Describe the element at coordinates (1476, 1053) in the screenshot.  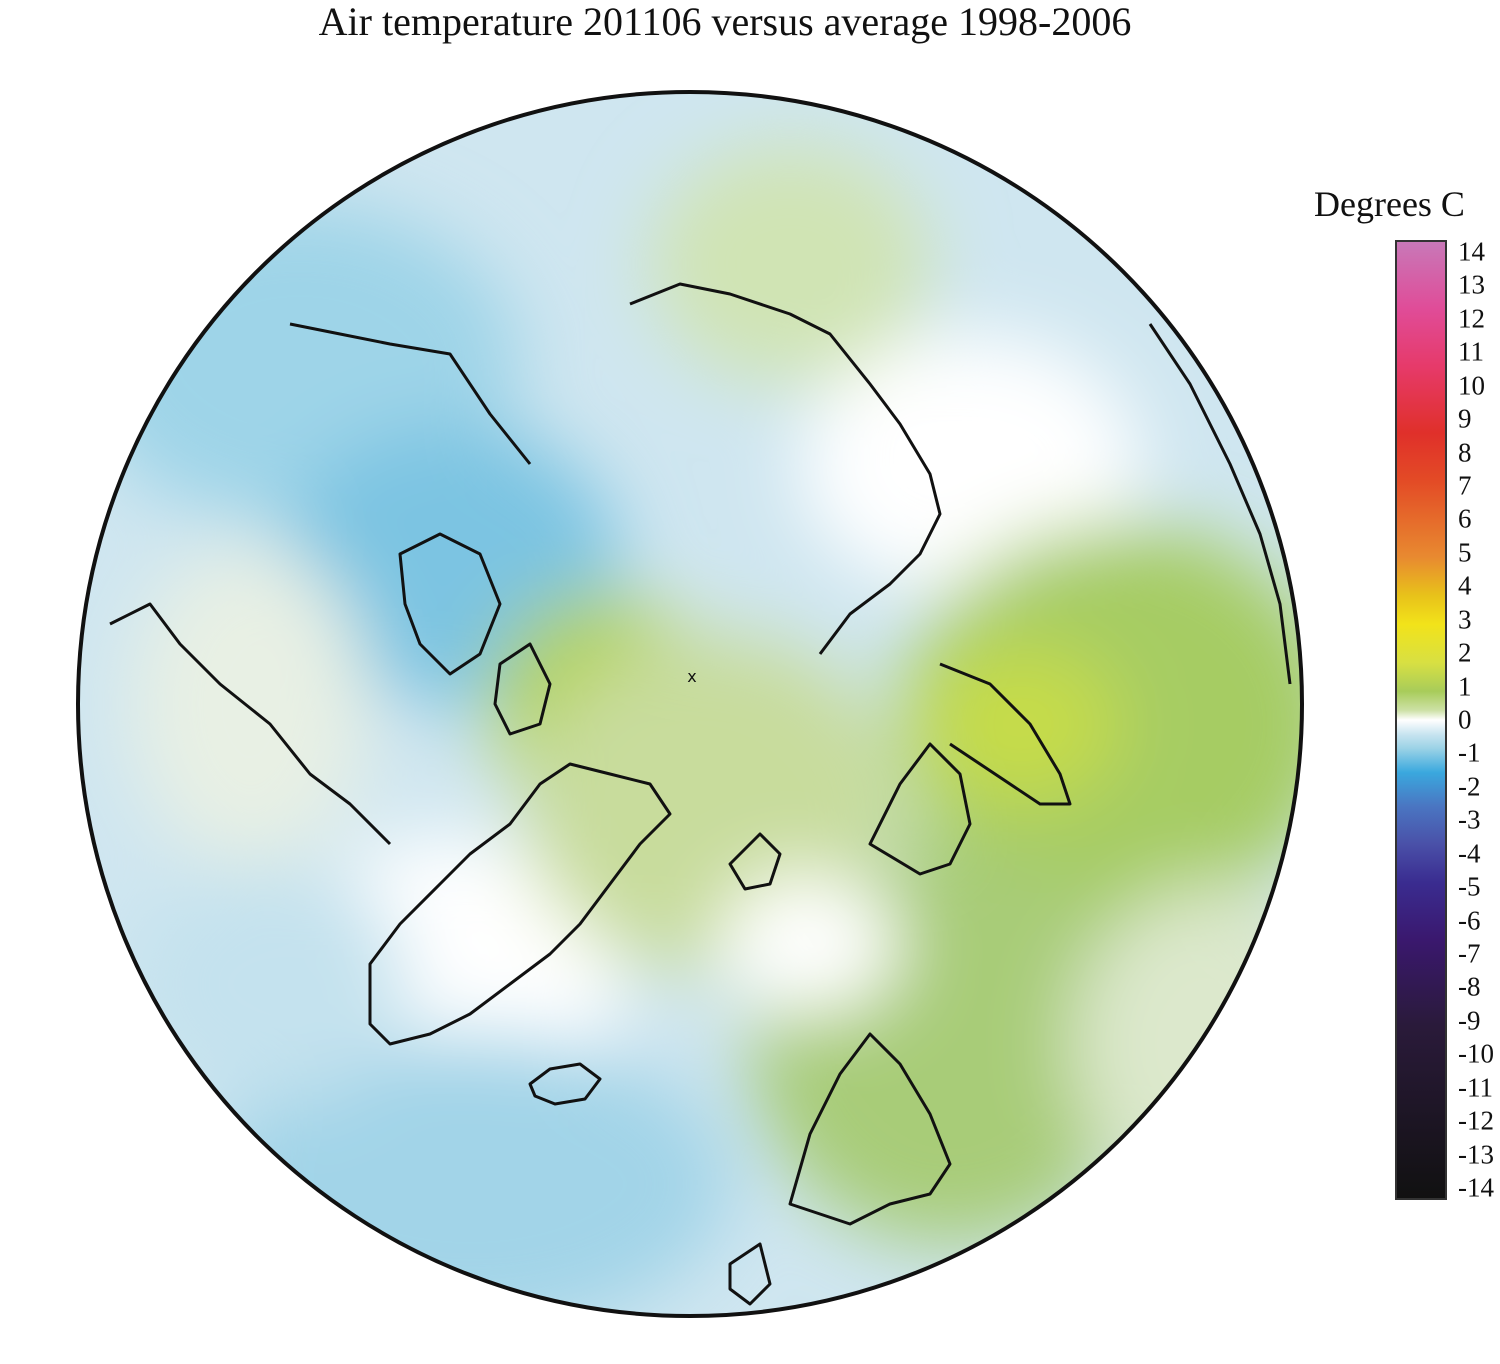
I see `legend-tick-label: -10` at that location.